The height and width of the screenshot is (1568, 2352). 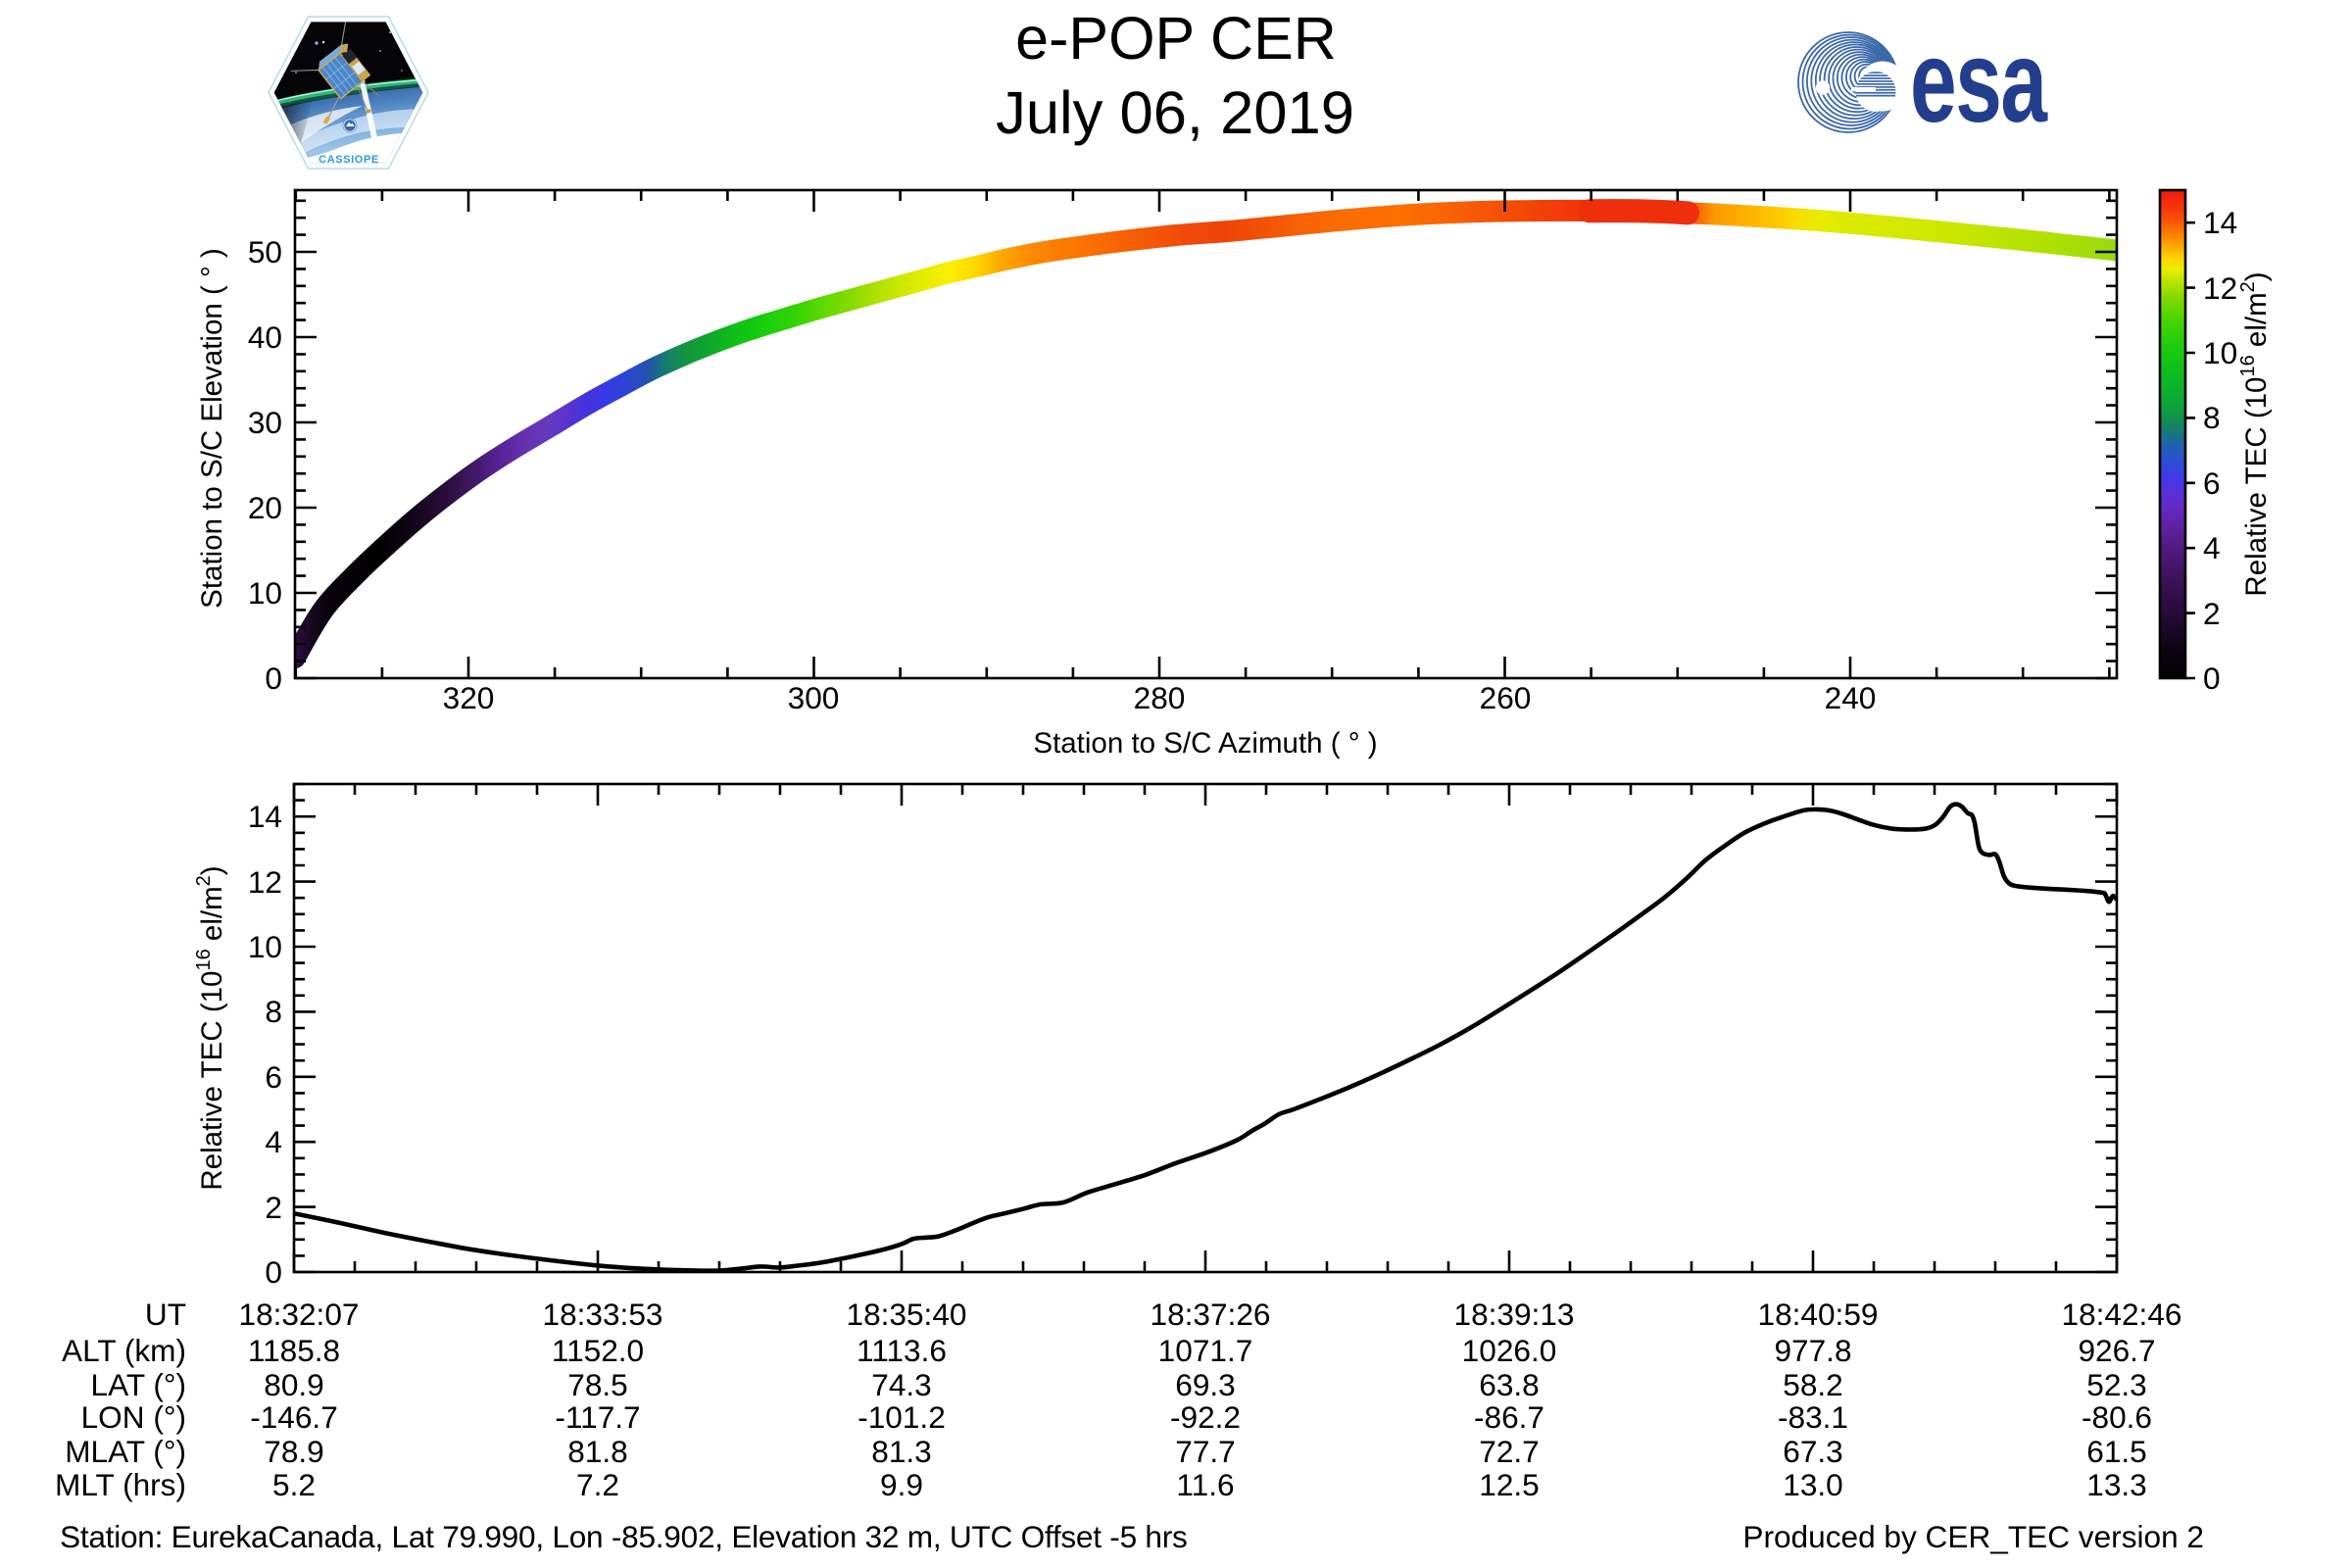 What do you see at coordinates (603, 1314) in the screenshot?
I see `svg-text: 18:33:53` at bounding box center [603, 1314].